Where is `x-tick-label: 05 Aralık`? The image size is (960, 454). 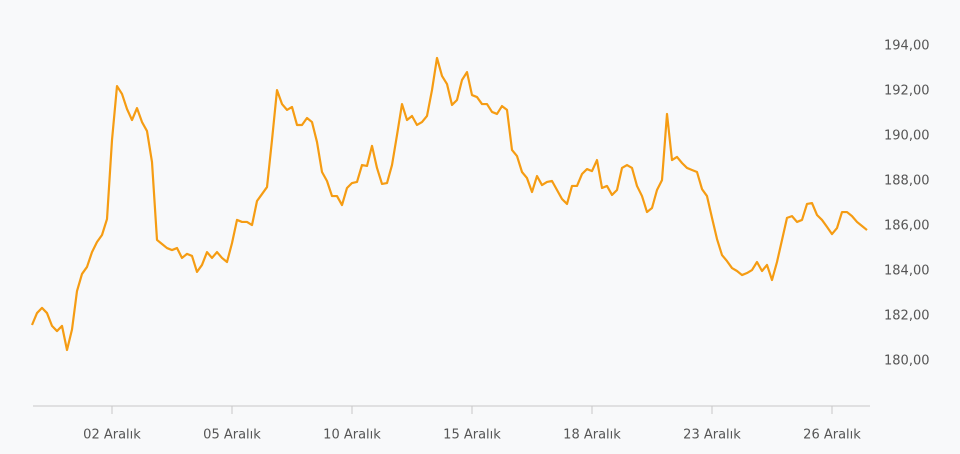 x-tick-label: 05 Aralık is located at coordinates (232, 435).